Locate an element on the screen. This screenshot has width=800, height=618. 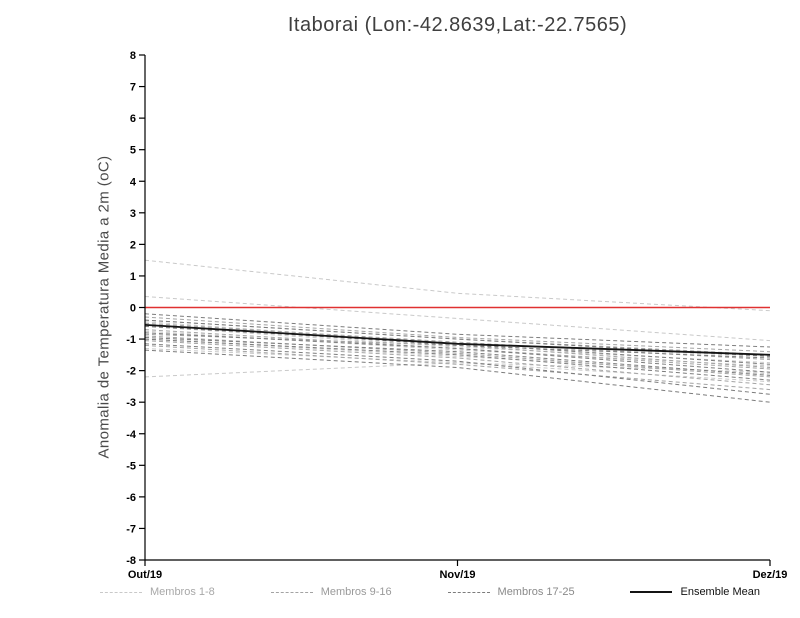
ensemble-mean-line is located at coordinates (457, 340).